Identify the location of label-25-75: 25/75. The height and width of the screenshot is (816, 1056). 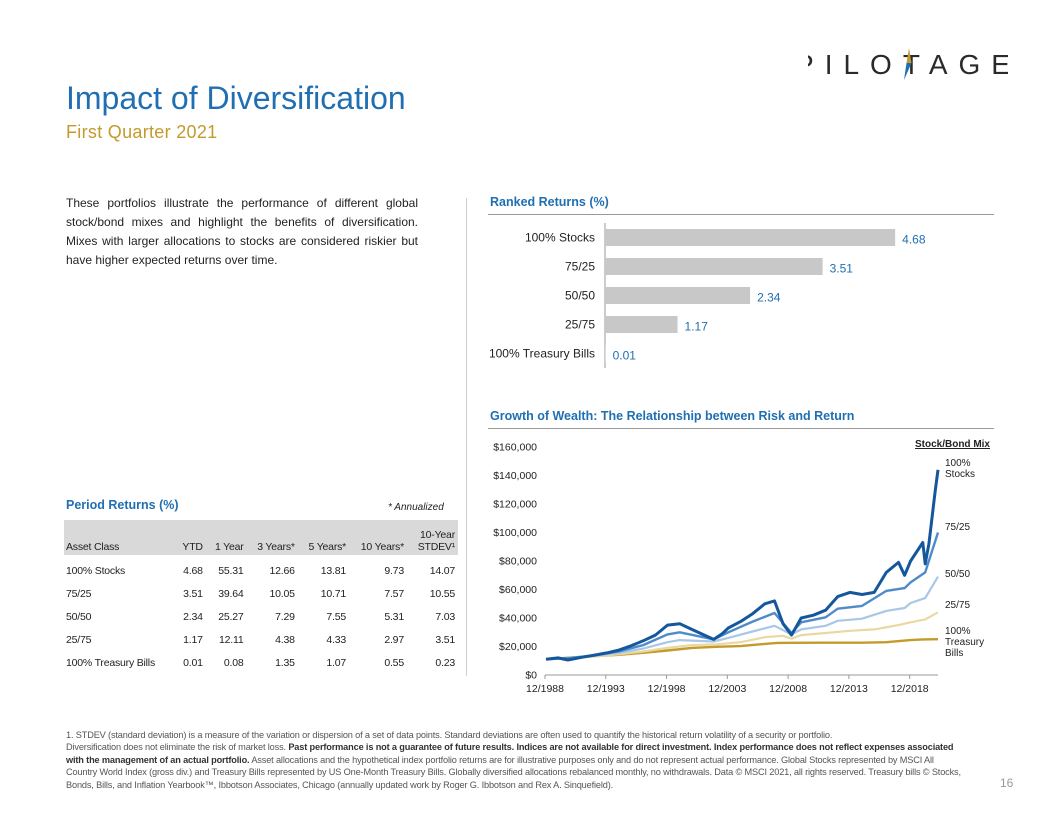
(957, 605).